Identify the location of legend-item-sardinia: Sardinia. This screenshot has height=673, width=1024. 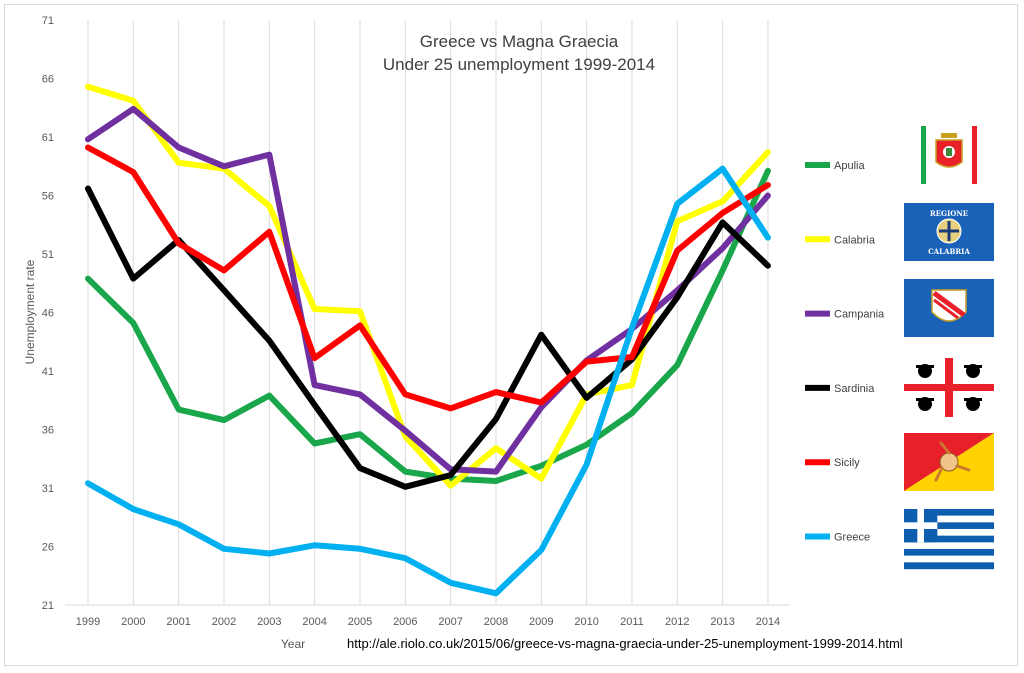
(840, 389).